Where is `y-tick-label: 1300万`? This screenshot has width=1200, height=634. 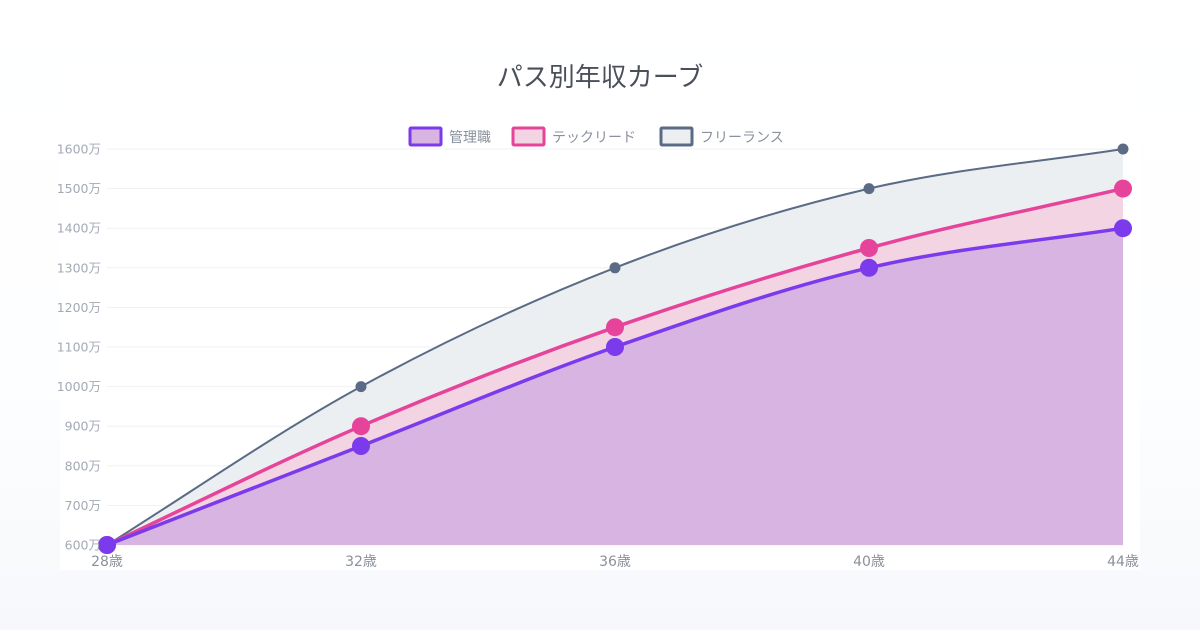
y-tick-label: 1300万 is located at coordinates (79, 267).